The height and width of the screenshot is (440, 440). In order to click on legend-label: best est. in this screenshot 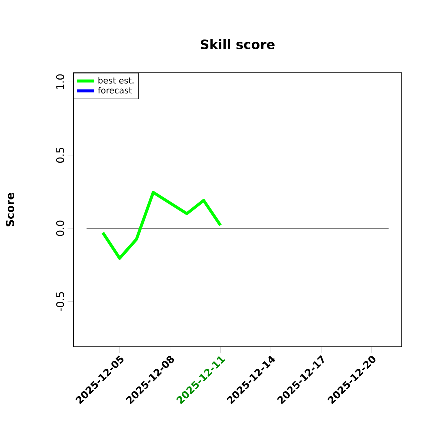, I will do `click(116, 80)`.